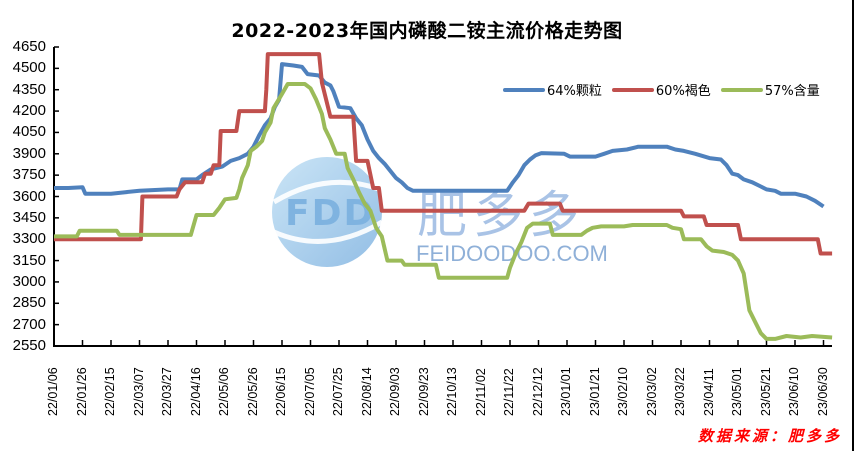 The width and height of the screenshot is (854, 453). I want to click on x-tick-label: 23/01/01, so click(566, 391).